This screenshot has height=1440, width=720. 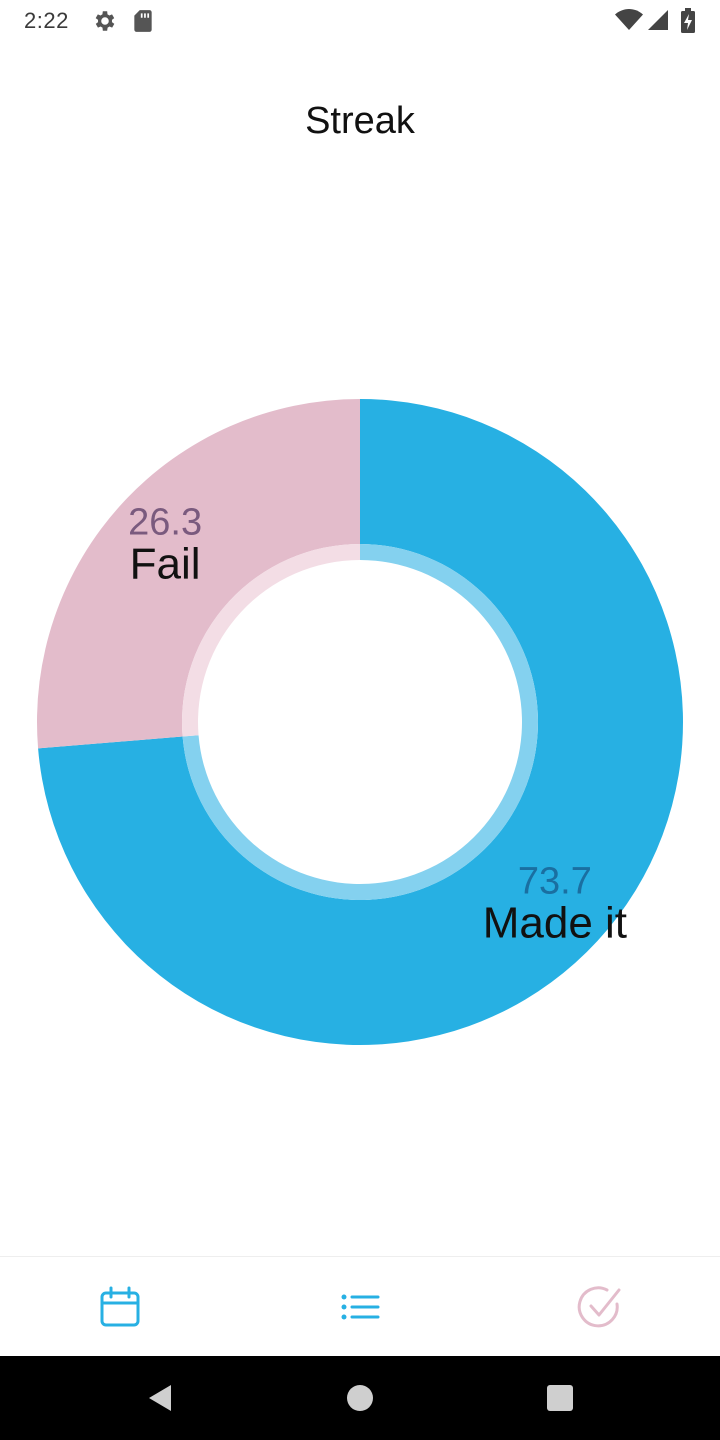 I want to click on list-icon, so click(x=360, y=1307).